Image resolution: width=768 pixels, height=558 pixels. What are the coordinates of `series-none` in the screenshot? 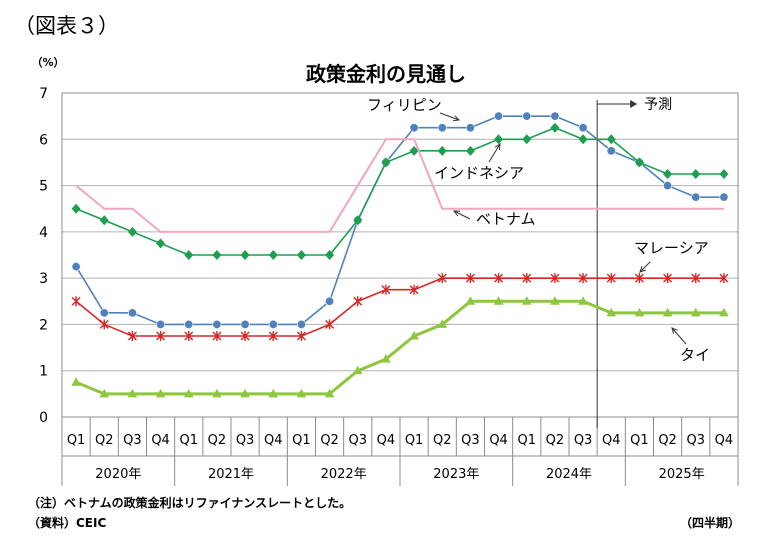 It's located at (399, 185).